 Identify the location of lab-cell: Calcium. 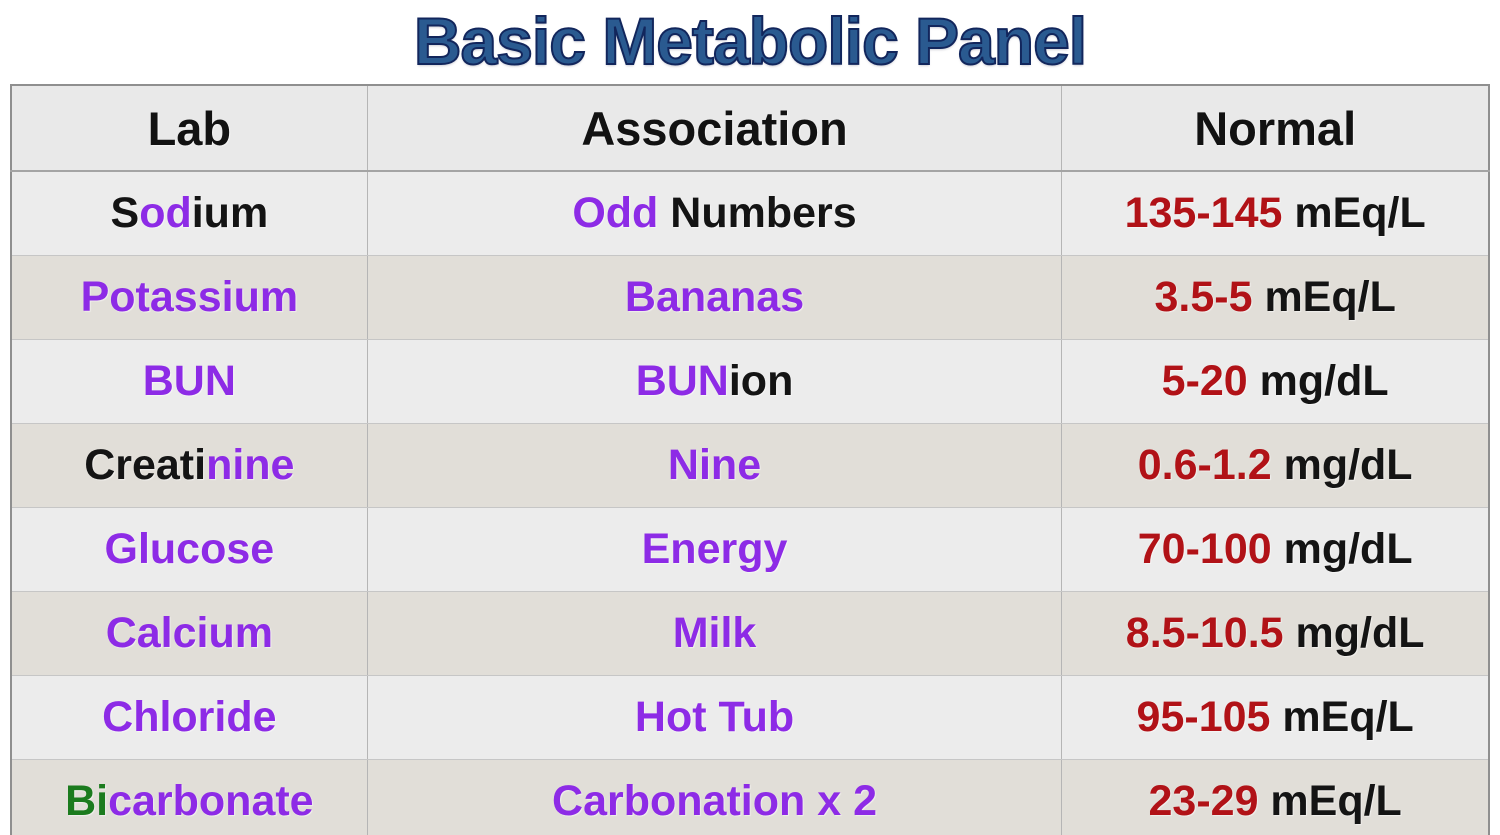
(189, 633).